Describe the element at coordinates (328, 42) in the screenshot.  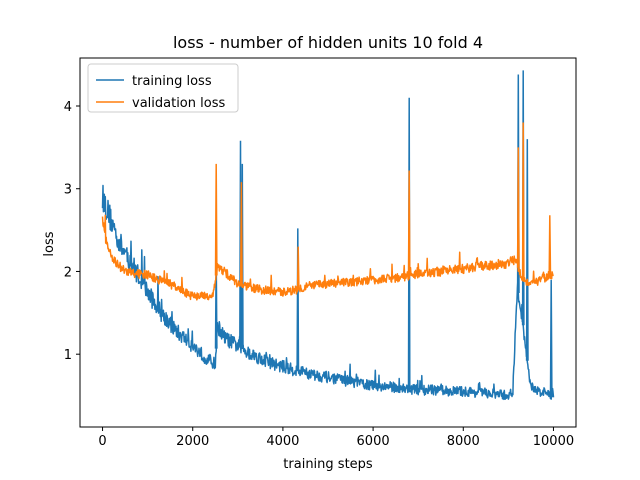
I see `chart-title: loss - number of hidden units 10 fold 4` at that location.